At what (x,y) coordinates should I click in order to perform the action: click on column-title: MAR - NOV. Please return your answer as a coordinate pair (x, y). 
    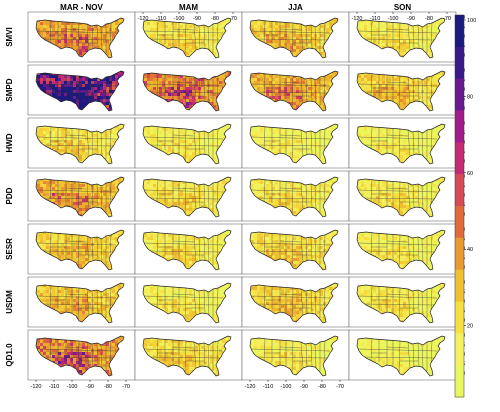
    Looking at the image, I should click on (81, 7).